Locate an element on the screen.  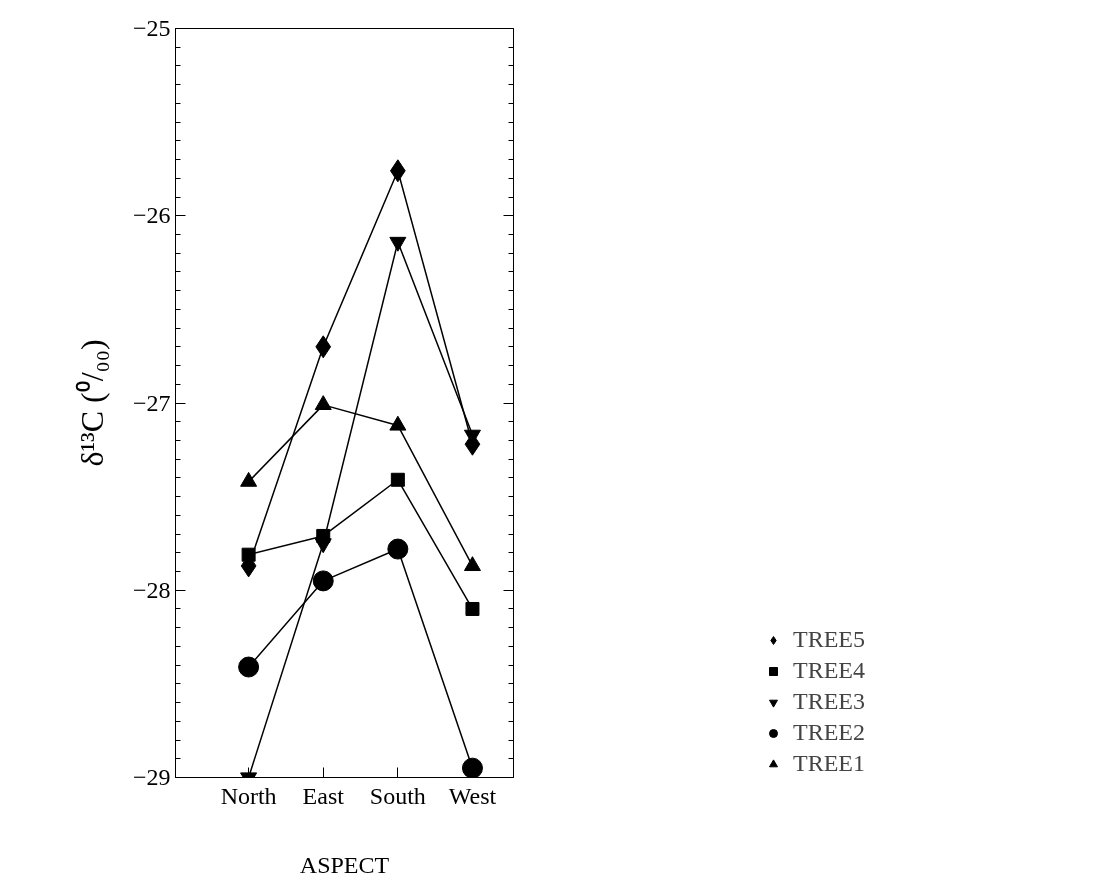
legend-label: TREE5 is located at coordinates (829, 639).